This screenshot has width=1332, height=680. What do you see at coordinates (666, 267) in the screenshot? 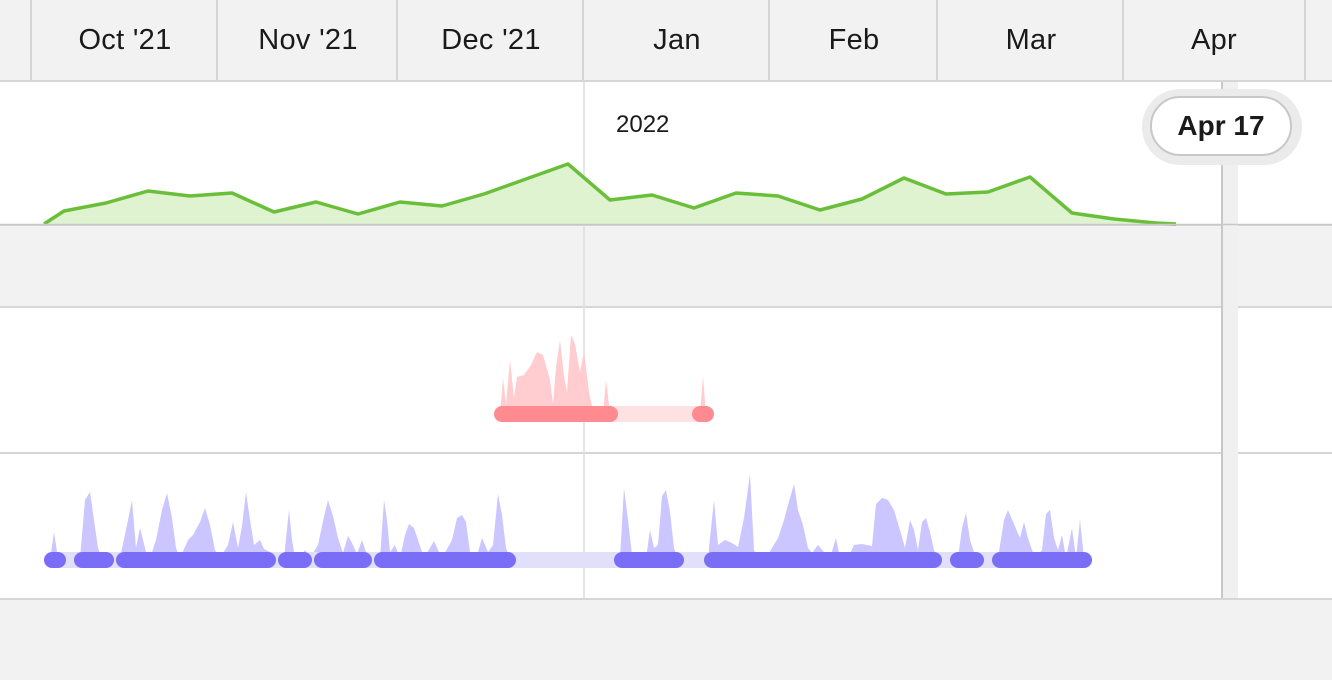
I see `track-spacer` at bounding box center [666, 267].